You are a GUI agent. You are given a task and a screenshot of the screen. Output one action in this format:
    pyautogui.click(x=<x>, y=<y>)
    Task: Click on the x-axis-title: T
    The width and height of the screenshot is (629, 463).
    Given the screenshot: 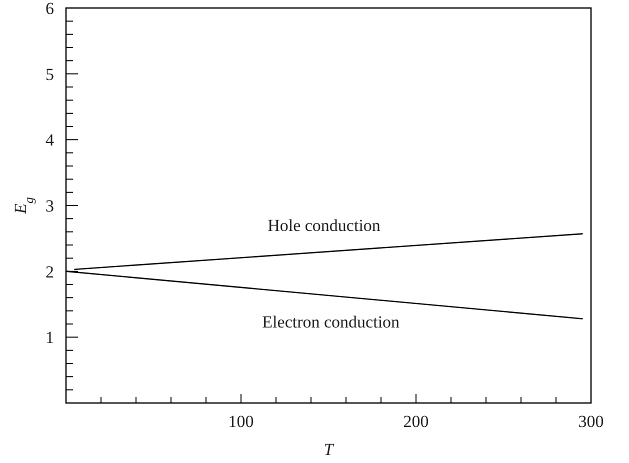 What is the action you would take?
    pyautogui.click(x=329, y=449)
    